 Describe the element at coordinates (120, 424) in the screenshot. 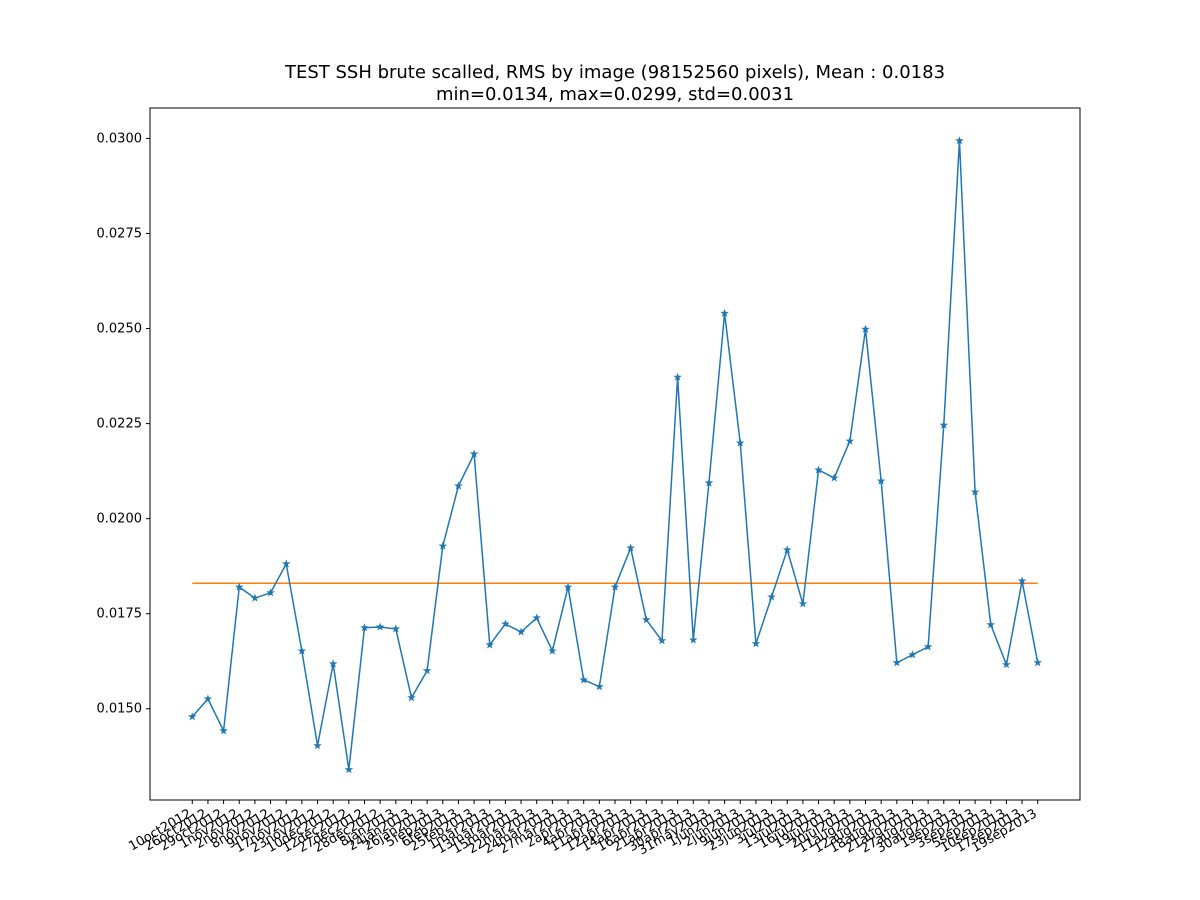

I see `y-tick-label: 0.0225` at that location.